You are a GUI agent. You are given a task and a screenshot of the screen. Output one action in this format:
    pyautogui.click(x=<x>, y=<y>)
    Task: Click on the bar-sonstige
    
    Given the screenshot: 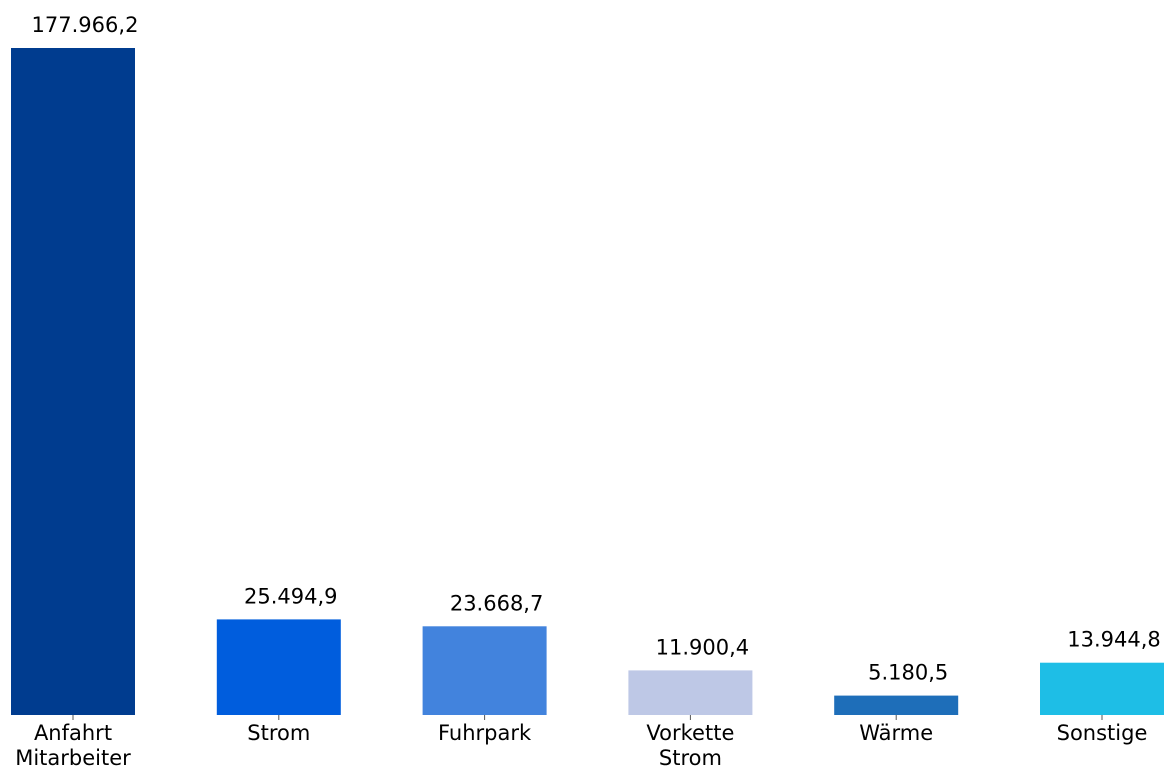 What is the action you would take?
    pyautogui.click(x=1102, y=688)
    